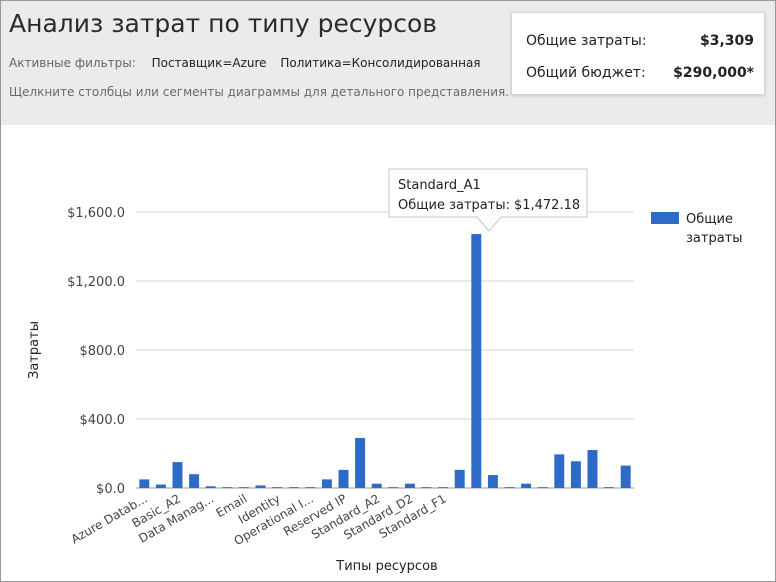  Describe the element at coordinates (454, 205) in the screenshot. I see `tooltip-label: Общие затраты:` at that location.